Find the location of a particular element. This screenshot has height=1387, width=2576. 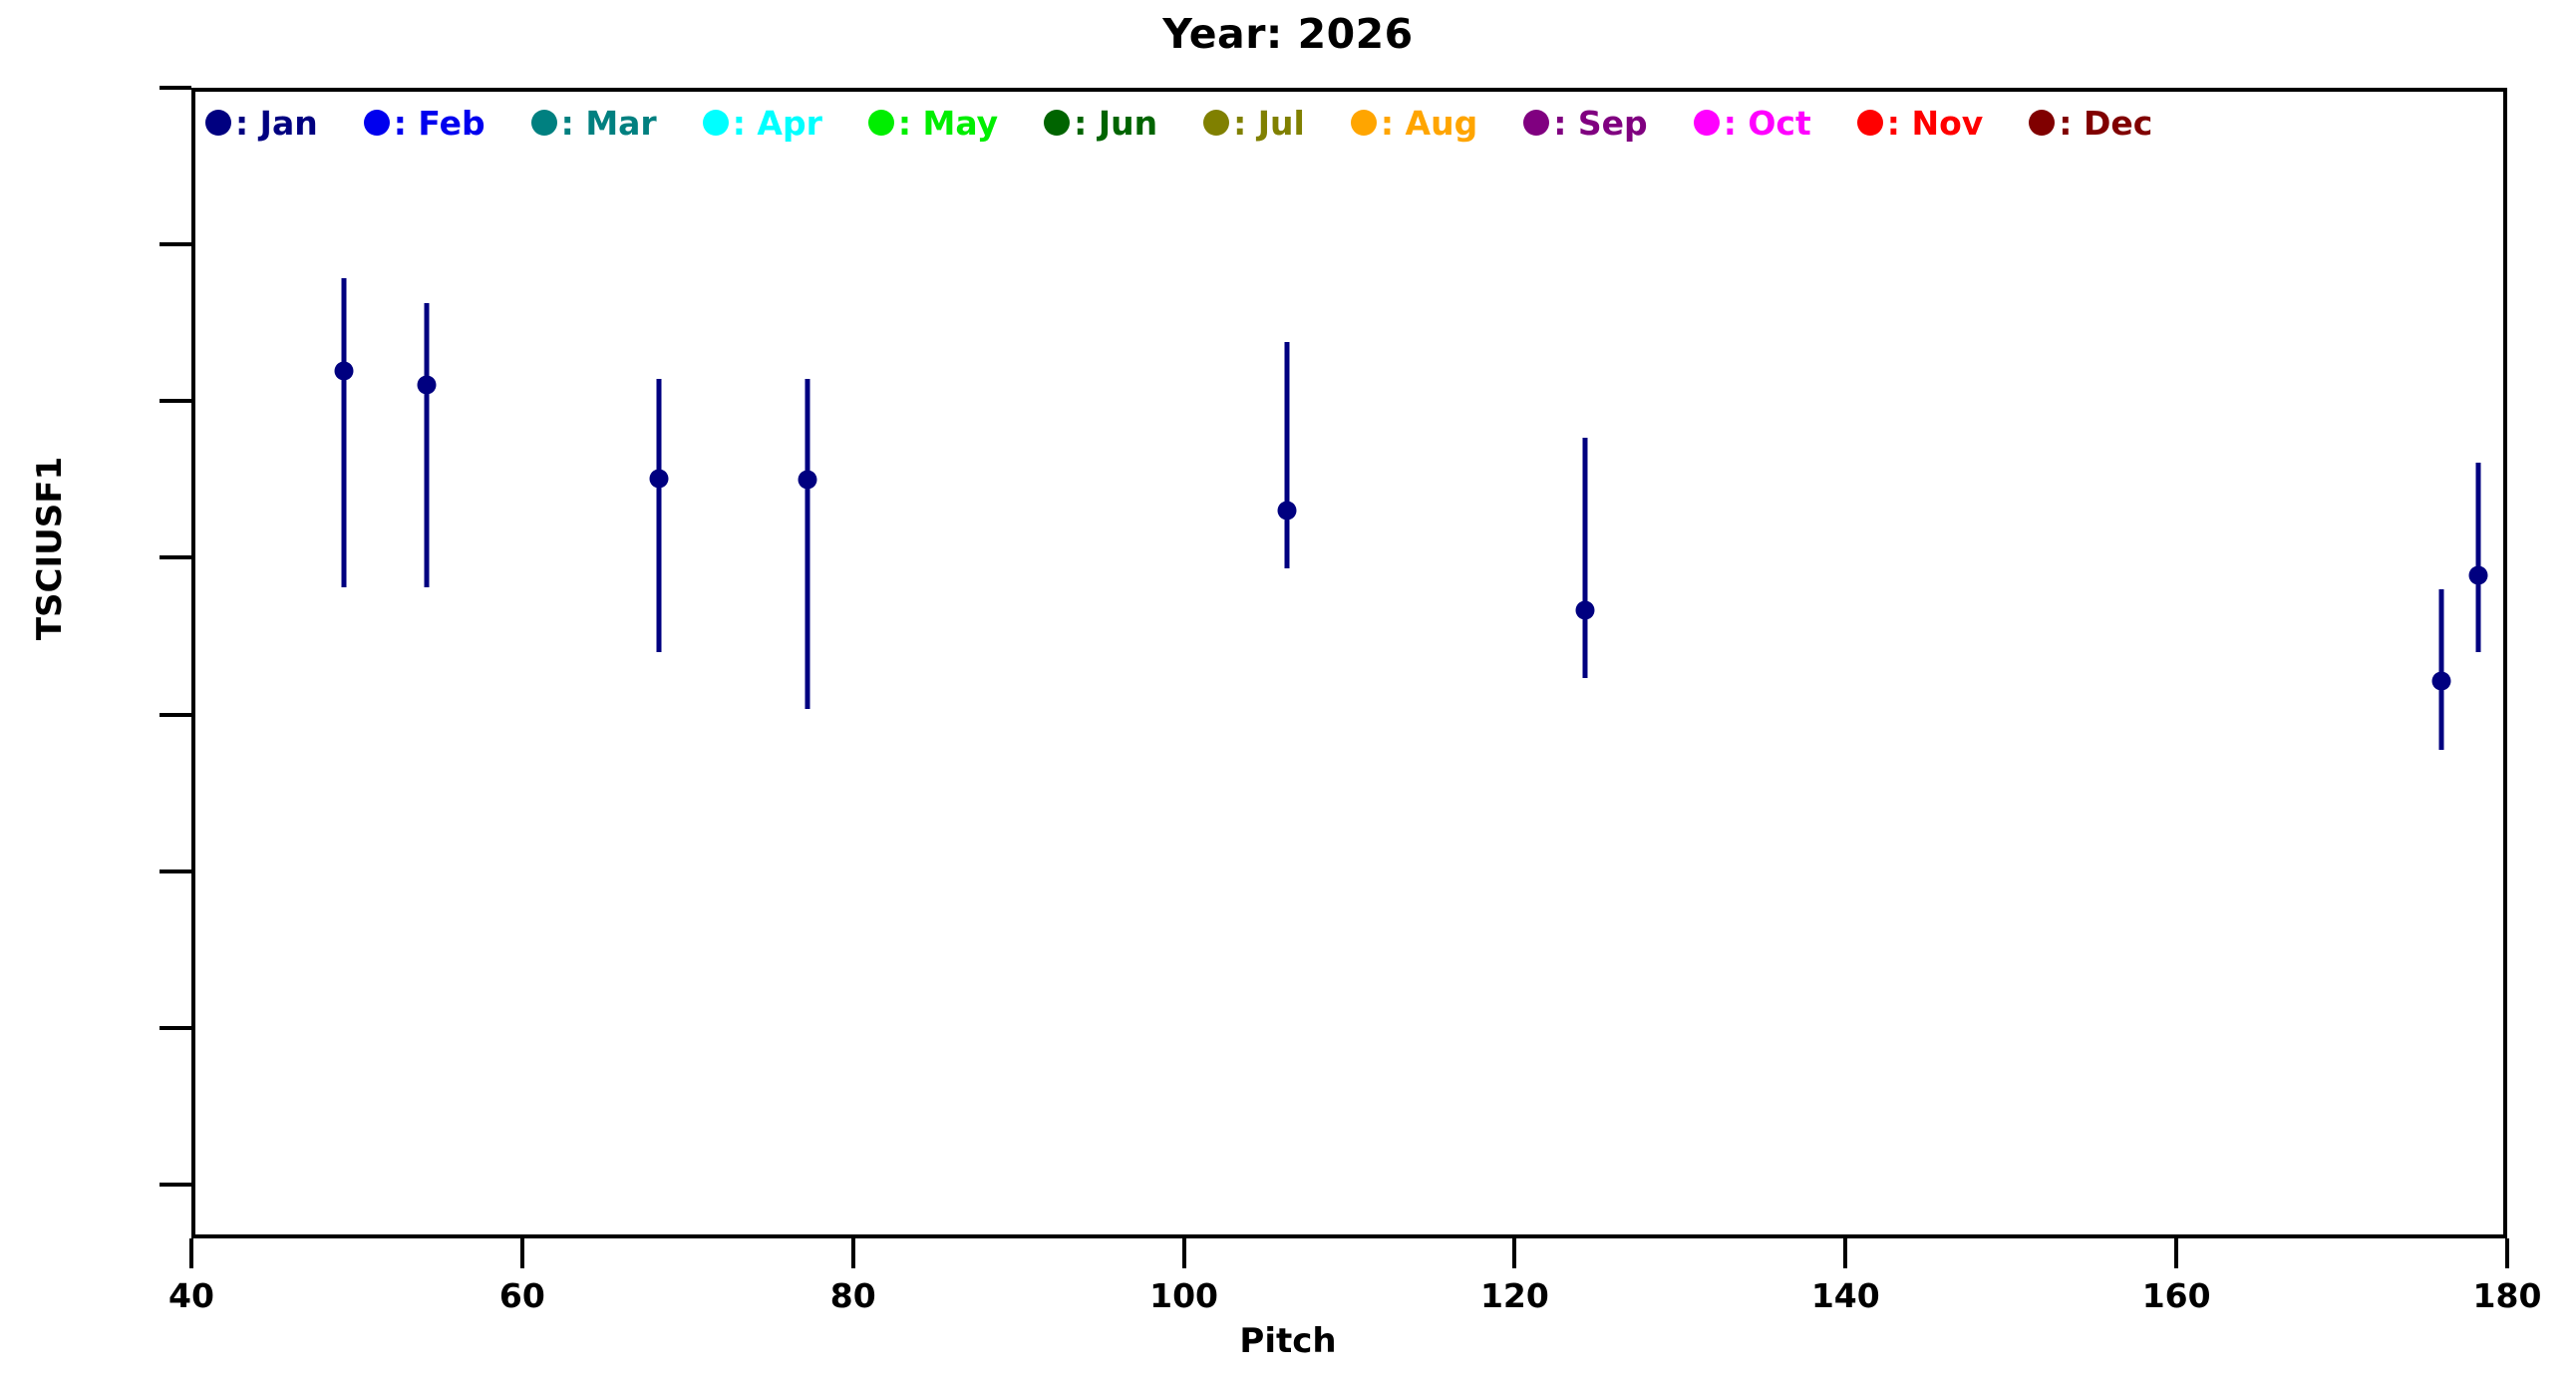

y-axis-label: TSCIUSF1 is located at coordinates (50, 548).